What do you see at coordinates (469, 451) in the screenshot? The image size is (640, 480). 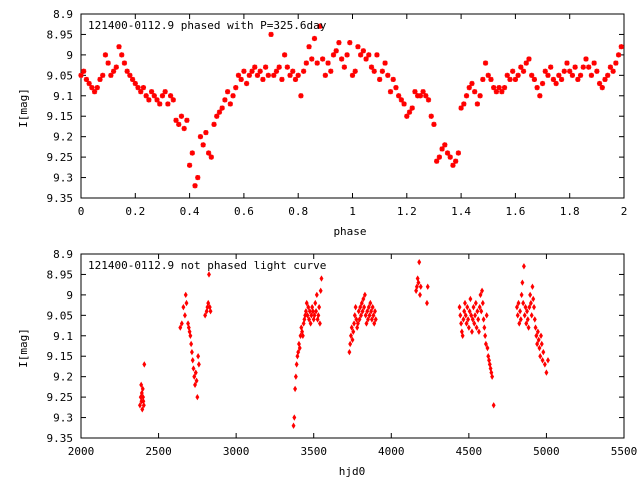 I see `x-tick-label: 4500` at bounding box center [469, 451].